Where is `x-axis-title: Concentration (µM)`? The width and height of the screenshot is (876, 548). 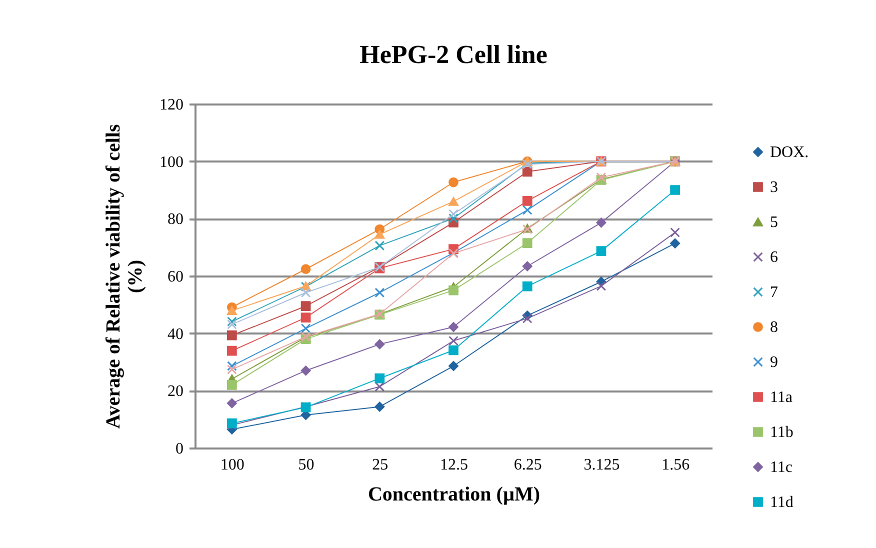 x-axis-title: Concentration (µM) is located at coordinates (454, 495).